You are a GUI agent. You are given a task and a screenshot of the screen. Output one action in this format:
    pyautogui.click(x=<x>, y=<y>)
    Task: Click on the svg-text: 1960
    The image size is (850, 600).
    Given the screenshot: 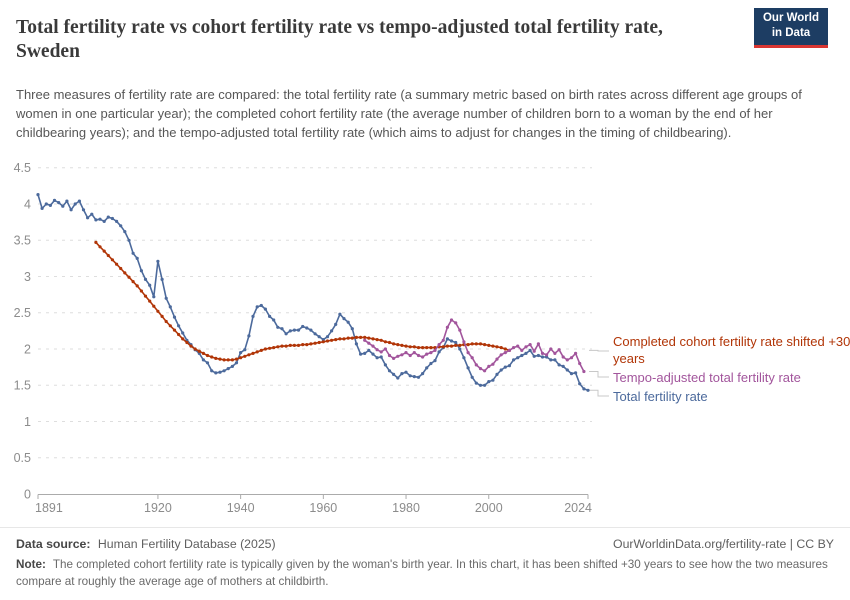 What is the action you would take?
    pyautogui.click(x=323, y=508)
    